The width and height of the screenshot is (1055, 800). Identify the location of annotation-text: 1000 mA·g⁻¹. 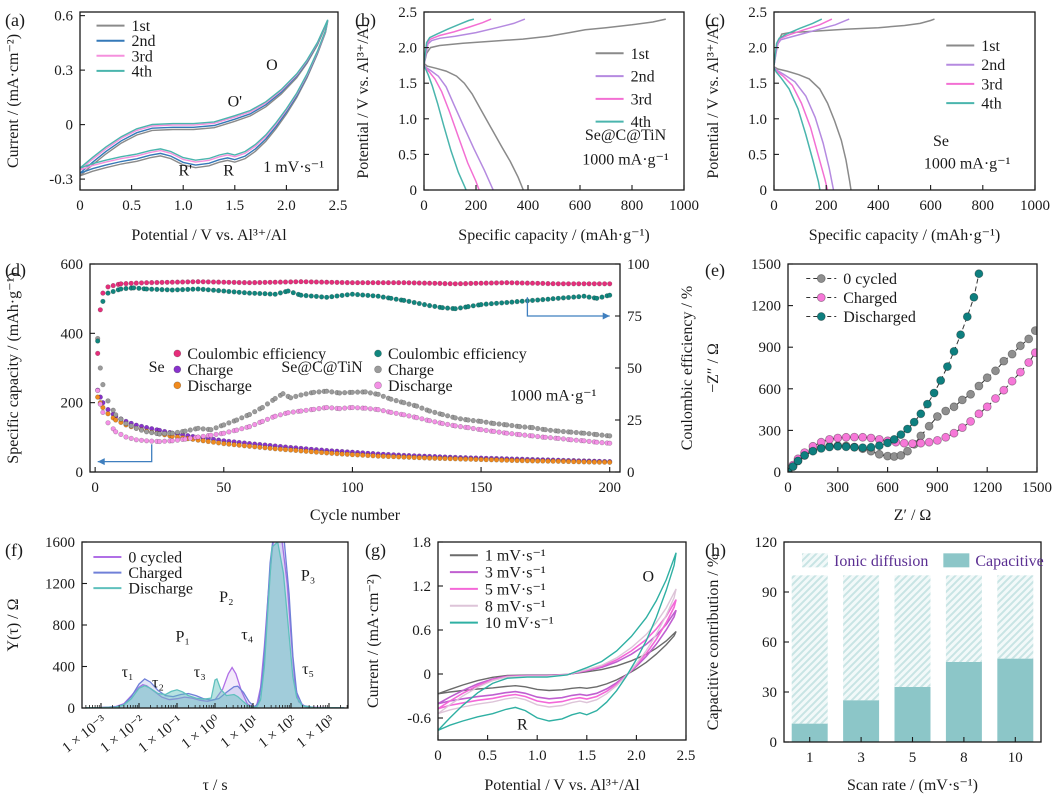
(553, 396).